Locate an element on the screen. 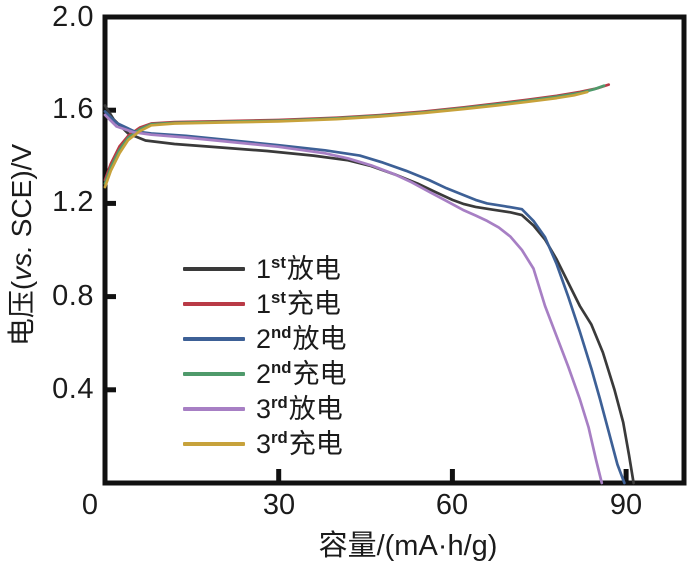  x-tick-label: 30 is located at coordinates (279, 505).